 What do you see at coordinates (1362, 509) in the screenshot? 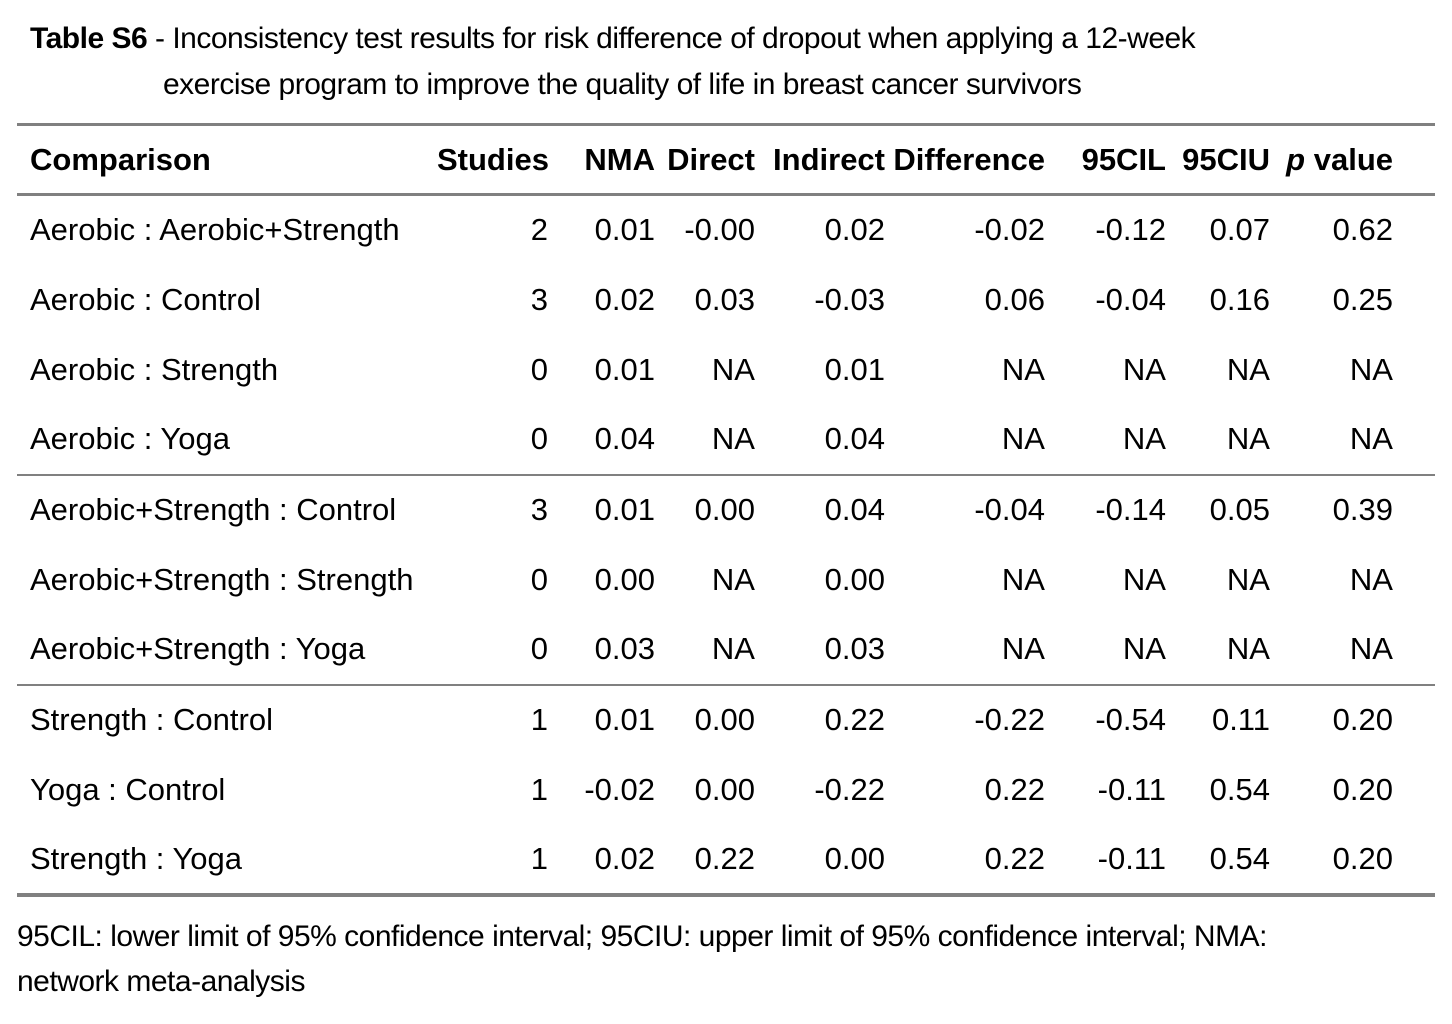
I see `cell-p-value: 0.39` at bounding box center [1362, 509].